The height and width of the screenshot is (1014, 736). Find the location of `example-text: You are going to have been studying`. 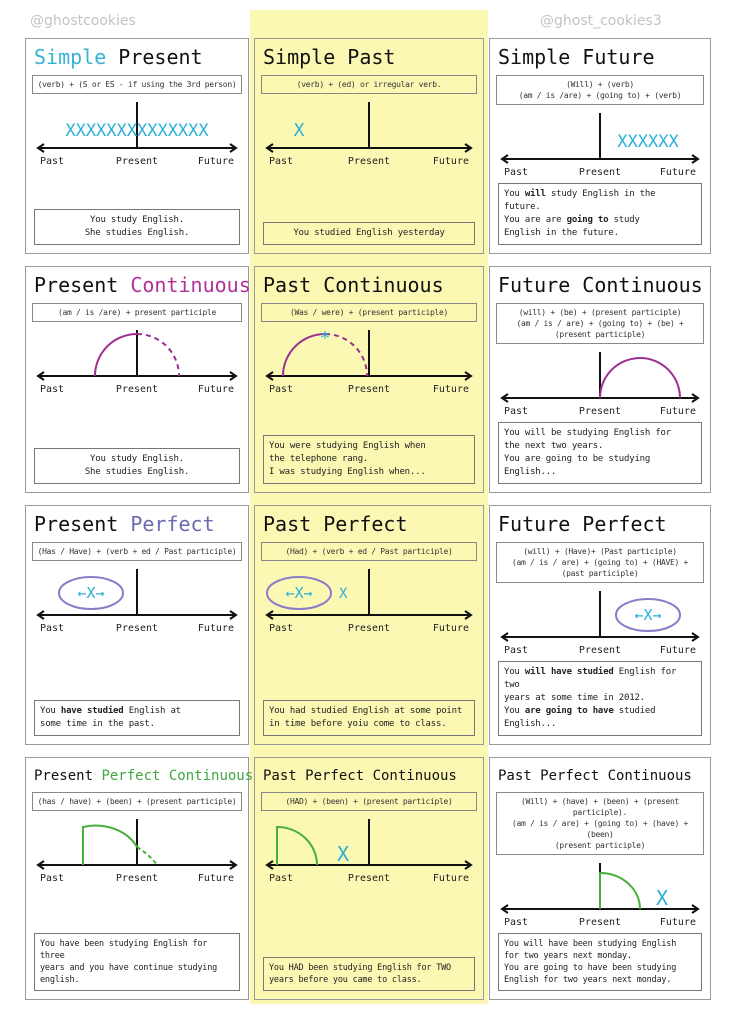

example-text: You are going to have been studying is located at coordinates (590, 968).